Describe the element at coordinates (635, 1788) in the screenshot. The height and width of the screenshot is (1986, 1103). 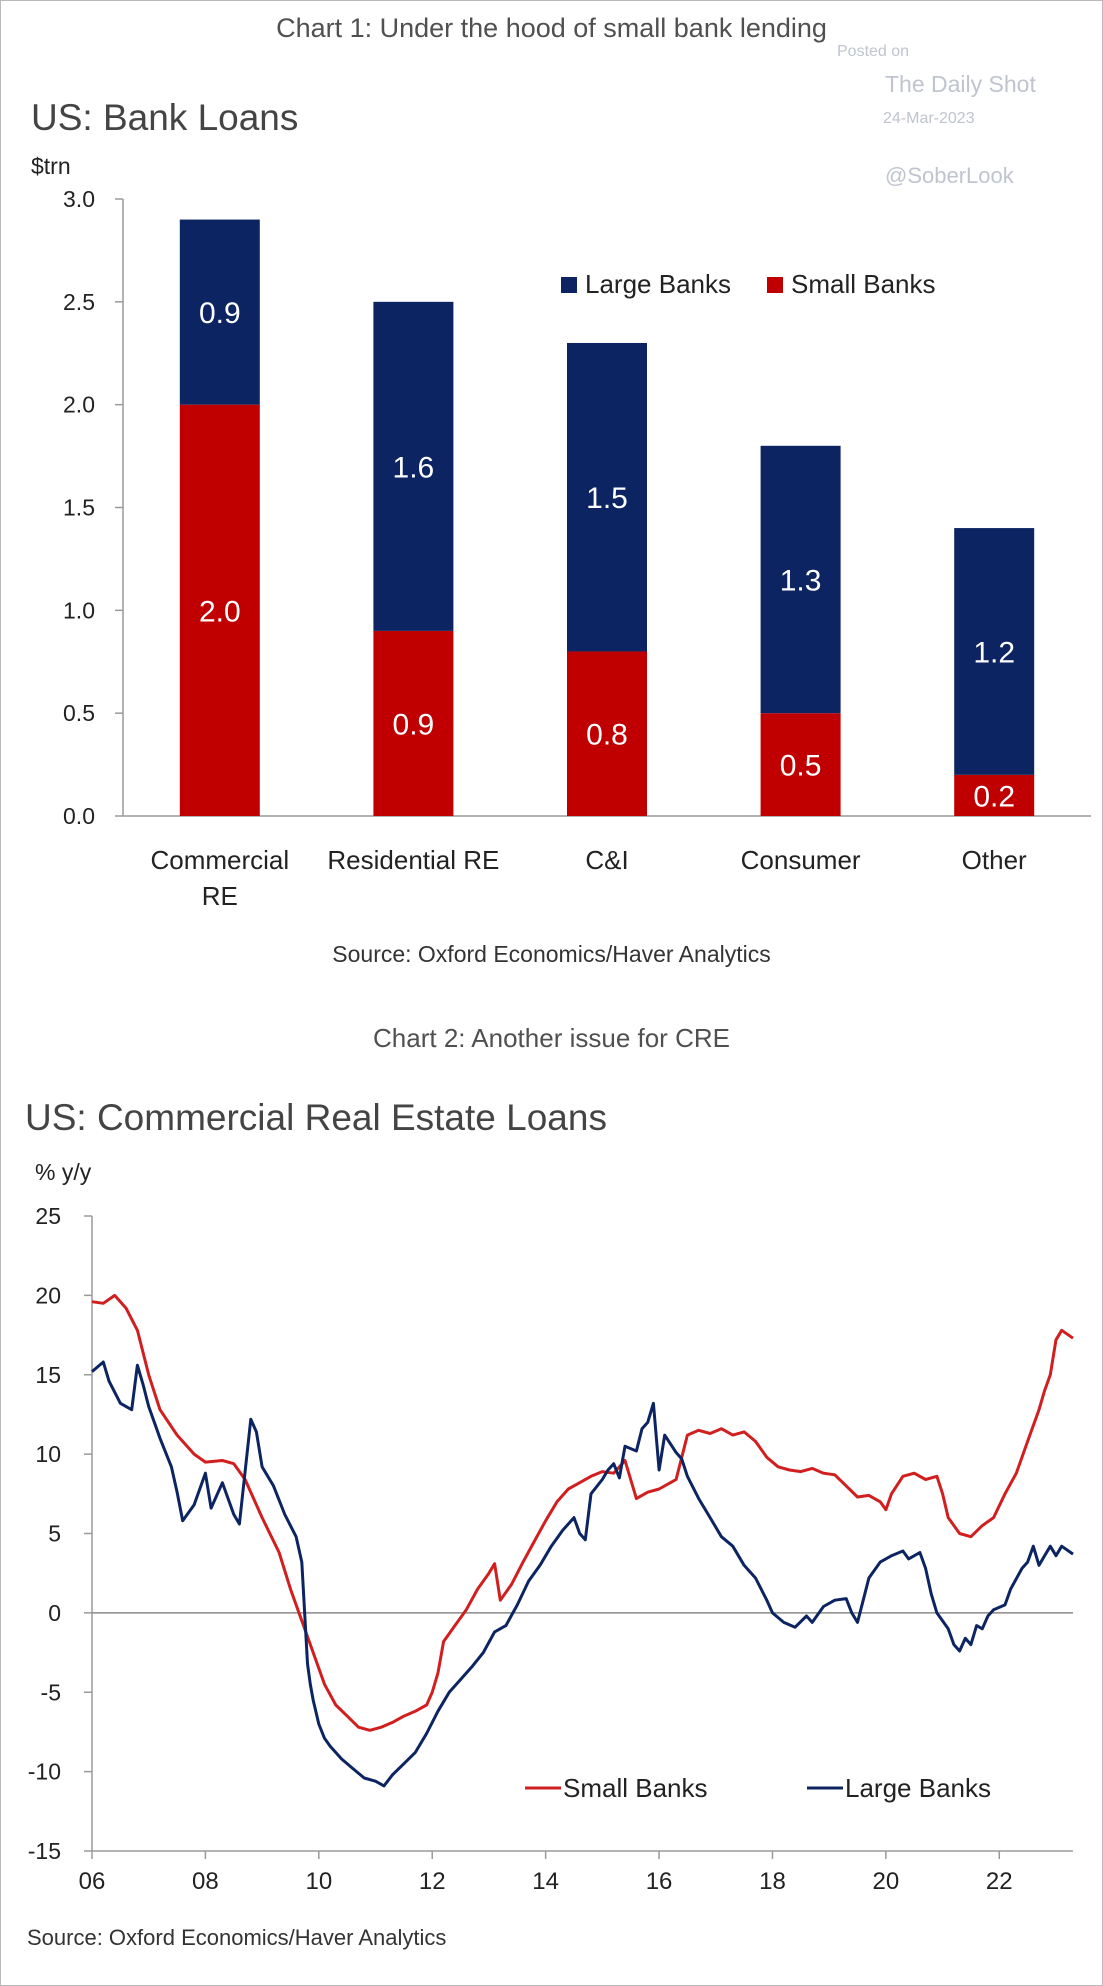
I see `chart2-legend-label: Small Banks` at that location.